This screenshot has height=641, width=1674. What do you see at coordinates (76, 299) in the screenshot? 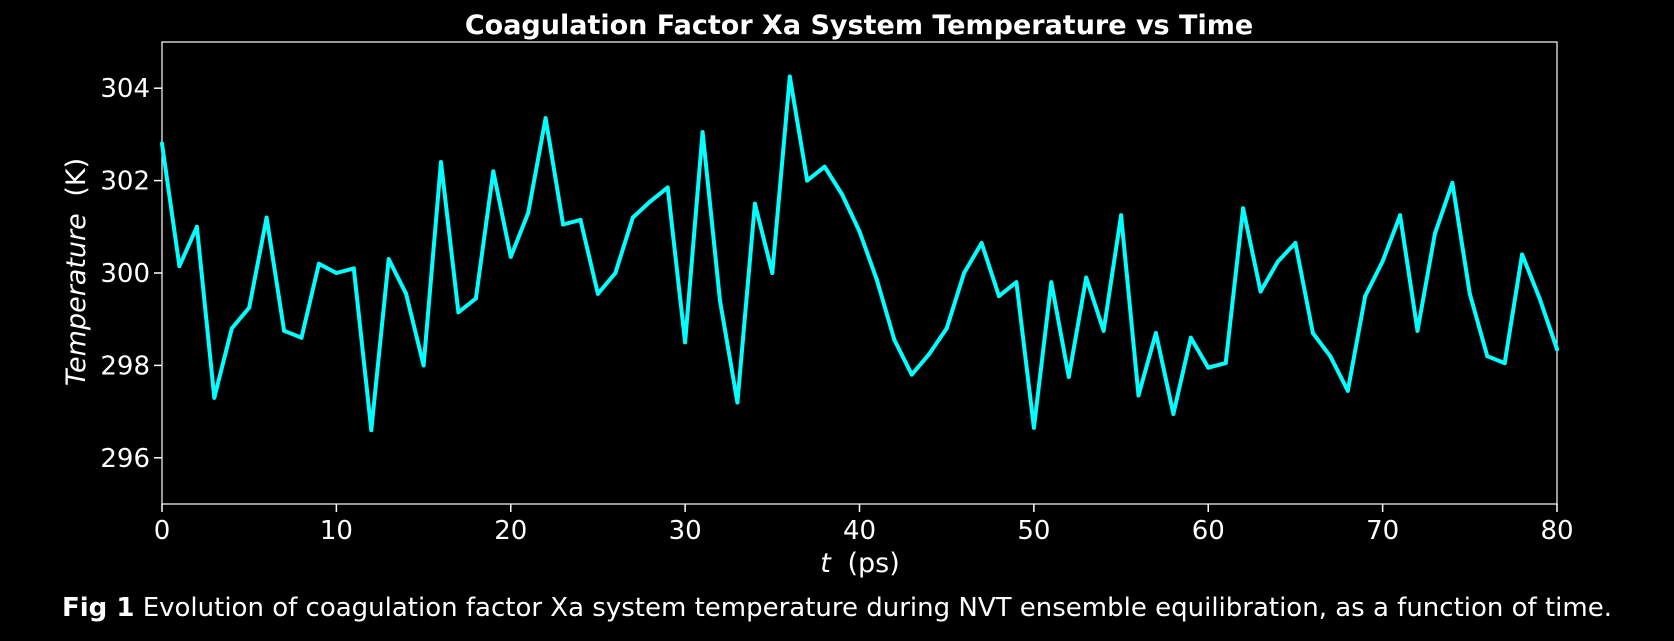
I see `y-axis-label-var: Temperature` at bounding box center [76, 299].